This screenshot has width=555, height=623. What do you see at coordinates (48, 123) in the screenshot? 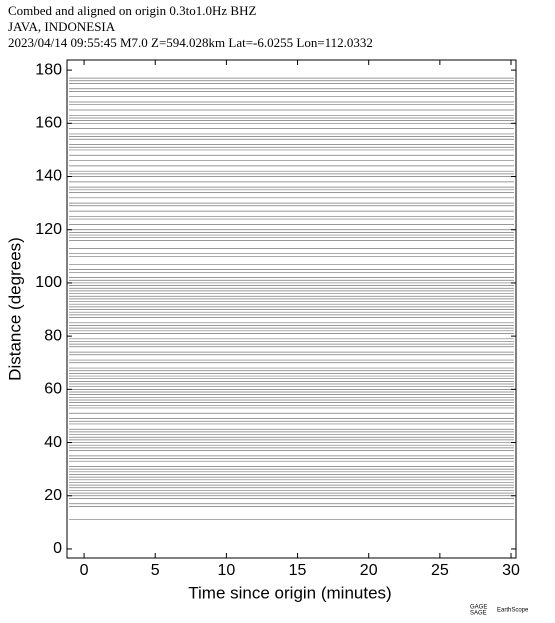
I see `y-tick-label: 160` at bounding box center [48, 123].